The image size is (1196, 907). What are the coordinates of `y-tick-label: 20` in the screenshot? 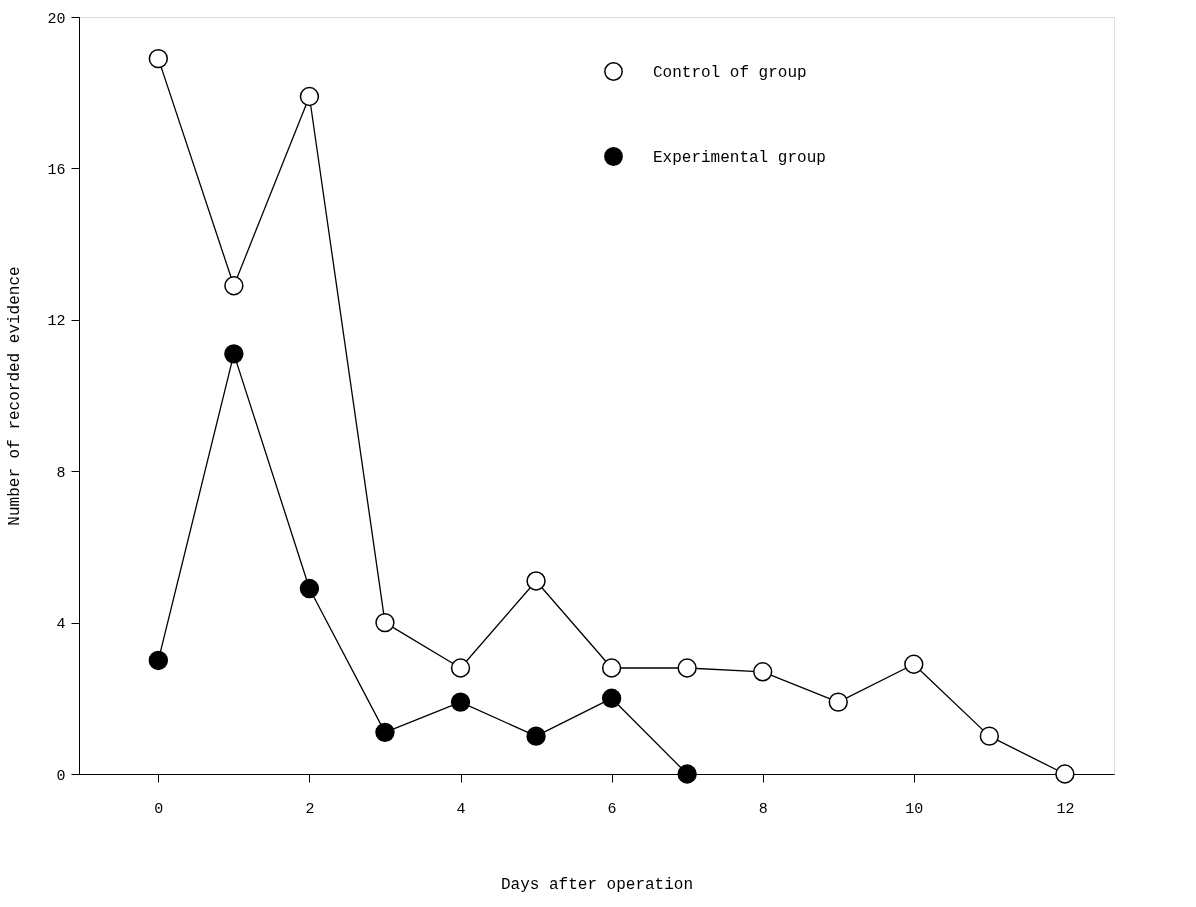 It's located at (56, 19).